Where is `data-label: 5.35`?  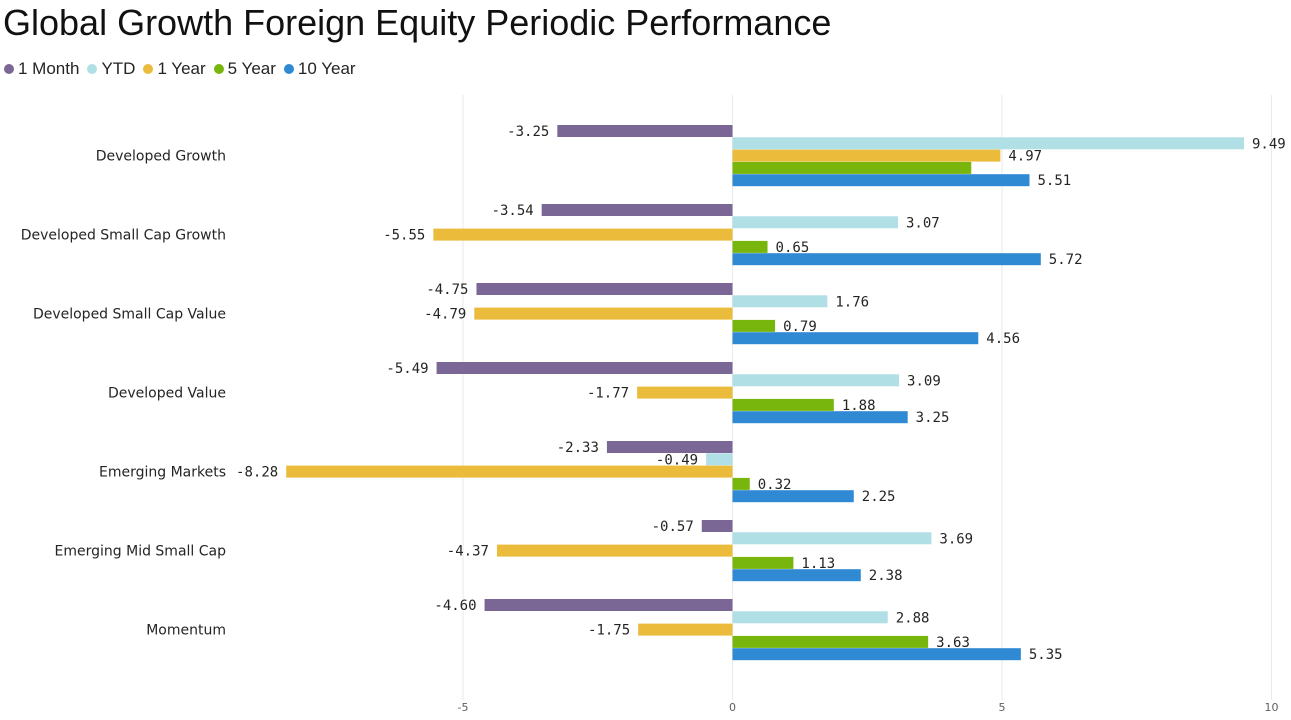 data-label: 5.35 is located at coordinates (1046, 655).